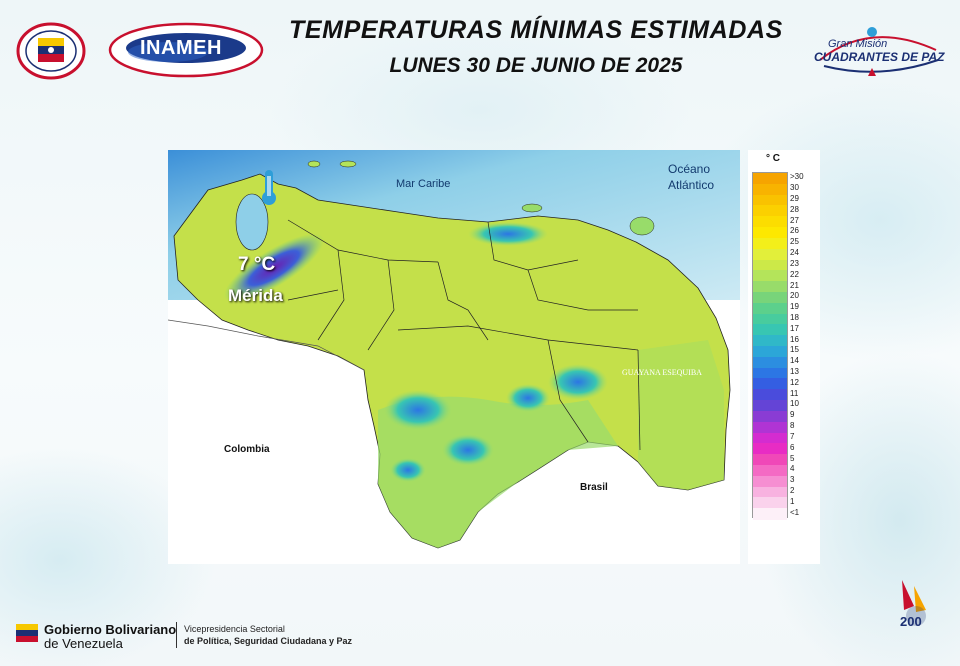  What do you see at coordinates (794, 328) in the screenshot?
I see `legend-label: 17` at bounding box center [794, 328].